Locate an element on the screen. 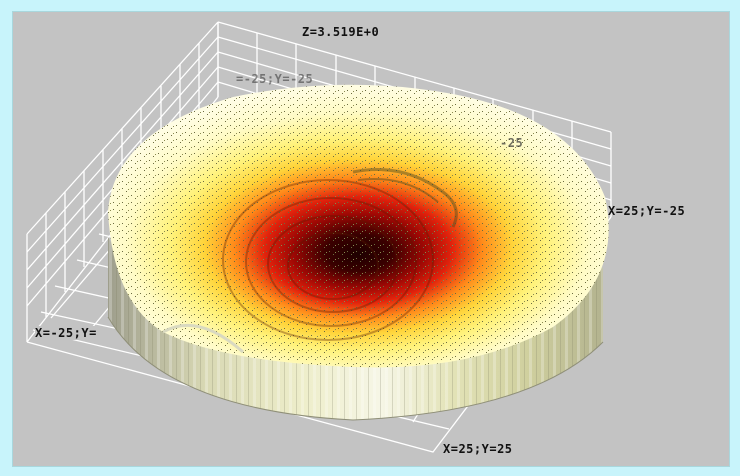 The height and width of the screenshot is (476, 740). plot-title: Z=3.519E+0 is located at coordinates (341, 32).